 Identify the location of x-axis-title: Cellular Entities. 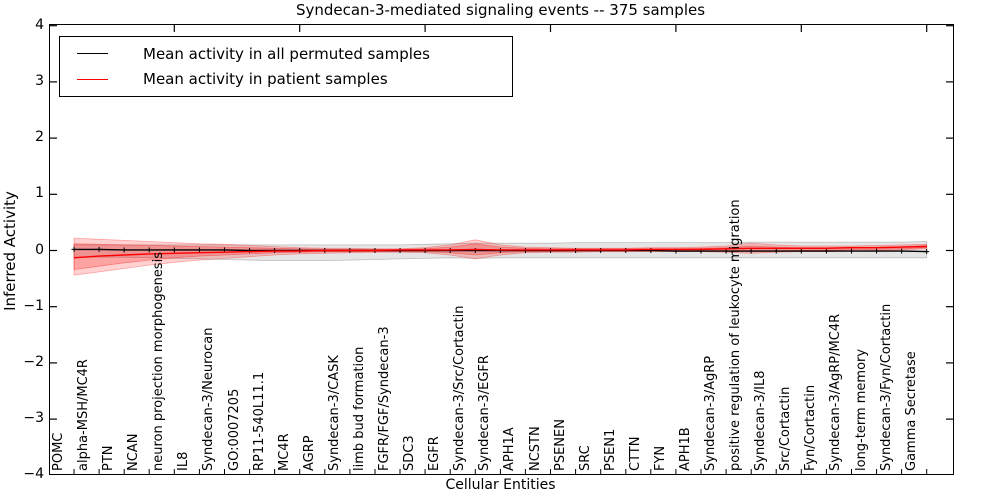
(500, 485).